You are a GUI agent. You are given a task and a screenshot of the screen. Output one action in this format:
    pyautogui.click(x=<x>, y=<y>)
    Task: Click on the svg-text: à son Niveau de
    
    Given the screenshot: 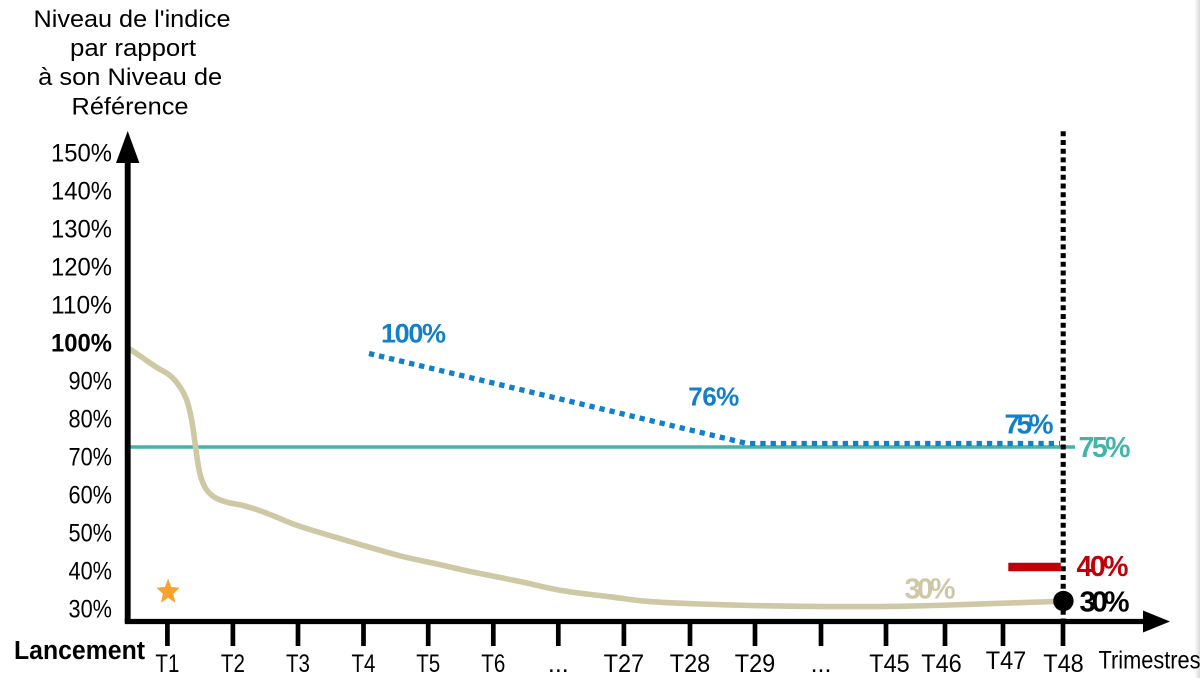 What is the action you would take?
    pyautogui.click(x=130, y=77)
    